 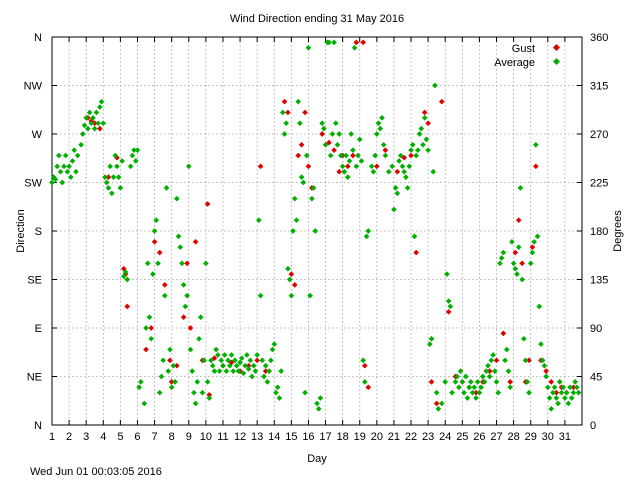 What do you see at coordinates (96, 472) in the screenshot?
I see `timestamp: Wed Jun 01 00:03:05 2016` at bounding box center [96, 472].